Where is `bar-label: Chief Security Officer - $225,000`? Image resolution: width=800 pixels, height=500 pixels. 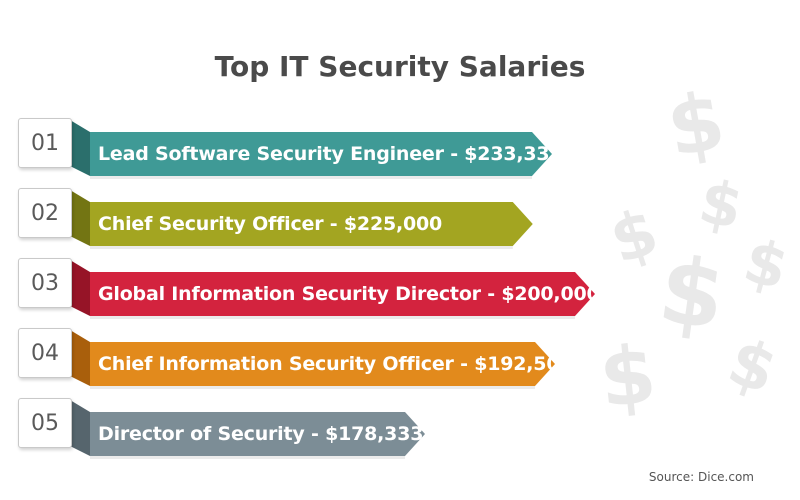
bar-label: Chief Security Officer - $225,000 is located at coordinates (270, 224).